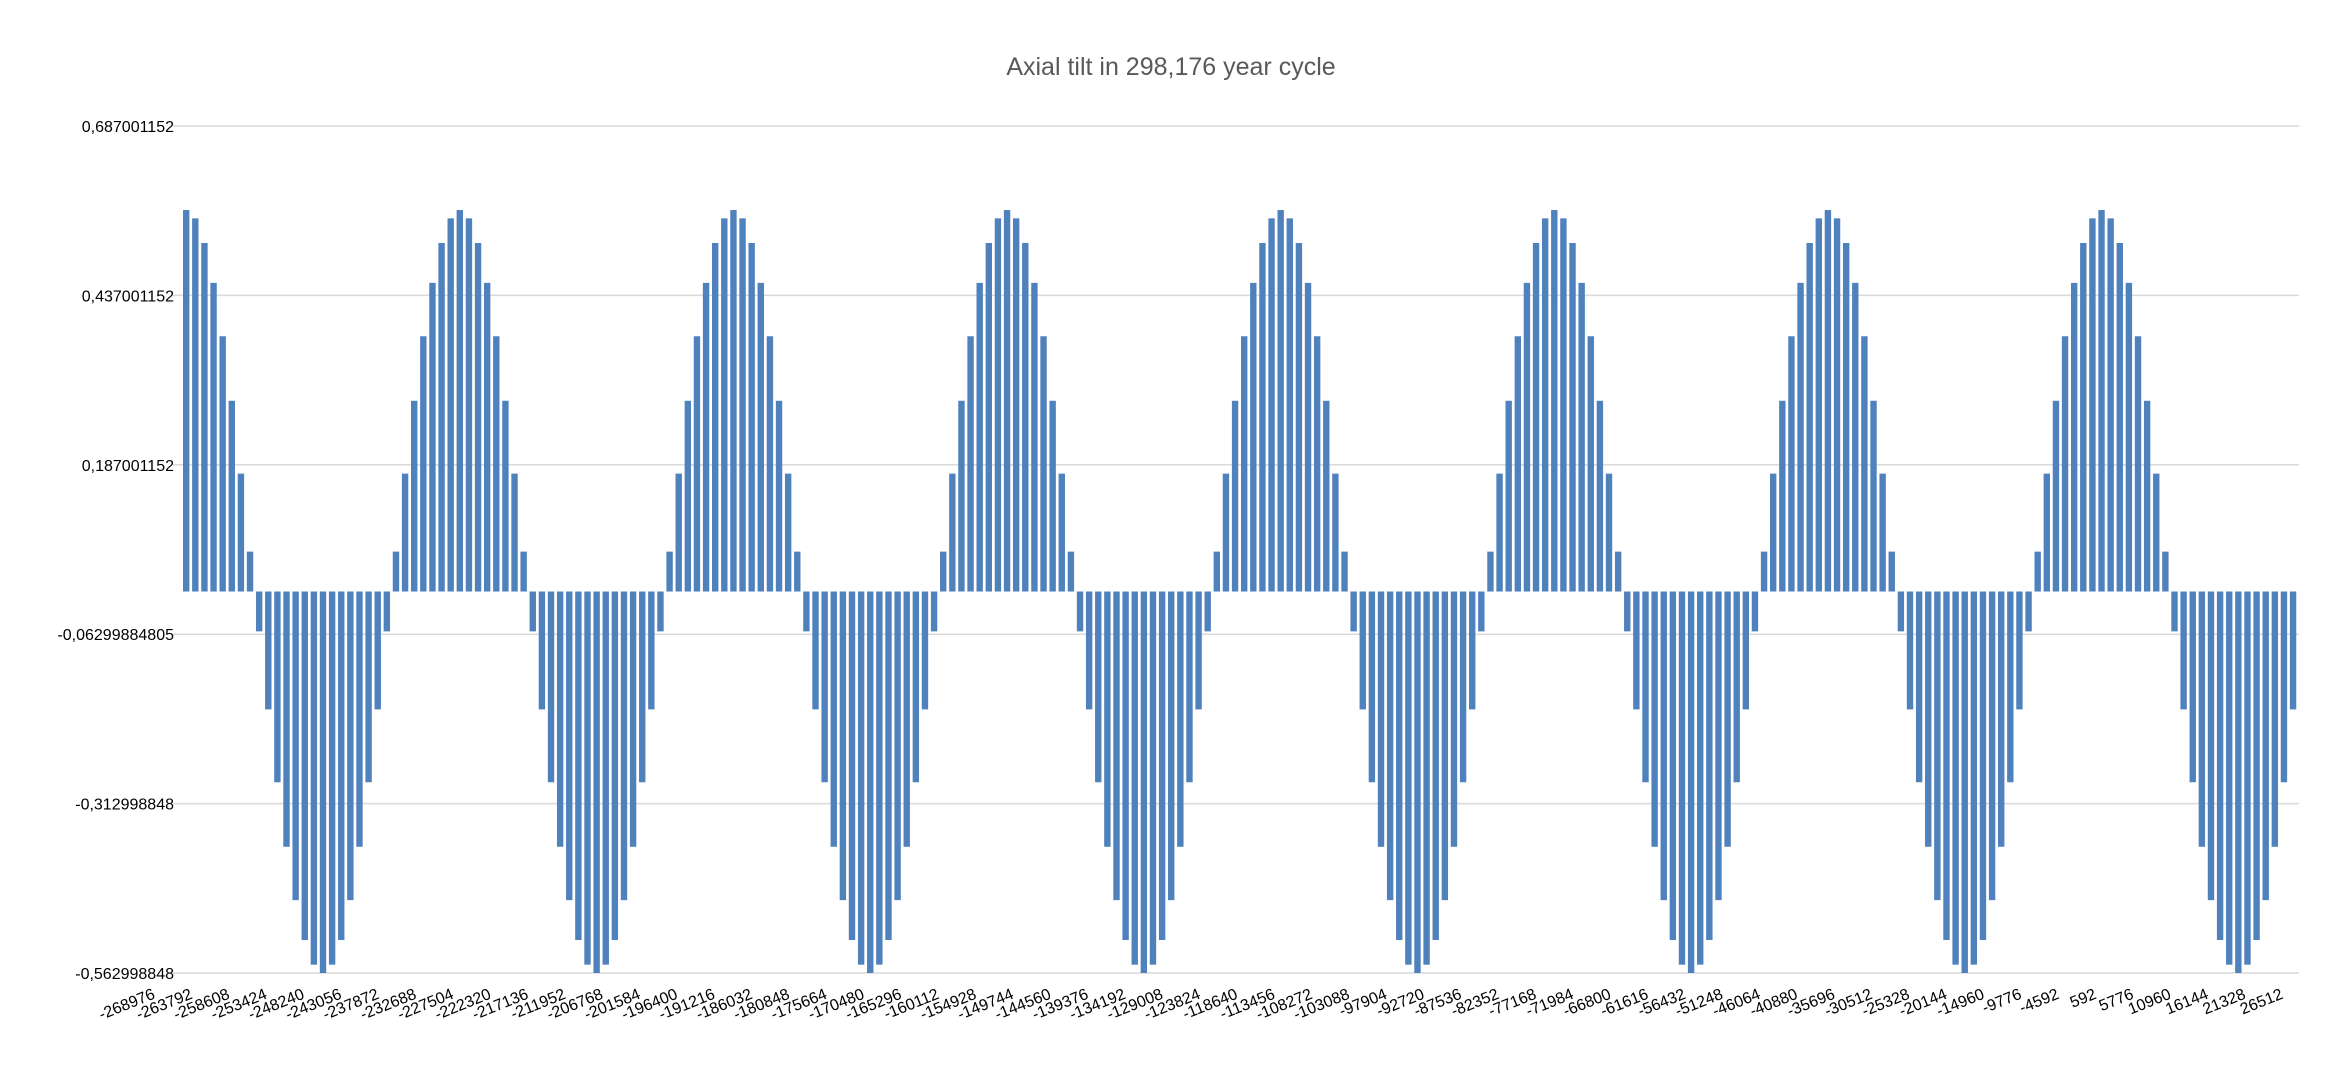 The image size is (2336, 1066). What do you see at coordinates (2039, 1001) in the screenshot?
I see `x-tick-label: -4592` at bounding box center [2039, 1001].